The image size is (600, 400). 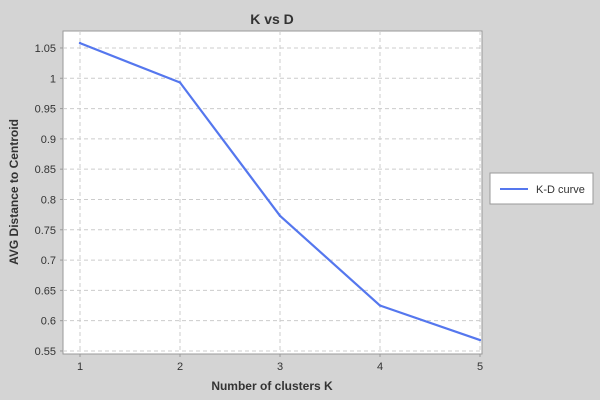 What do you see at coordinates (45, 291) in the screenshot?
I see `y-tick-label: 0.65` at bounding box center [45, 291].